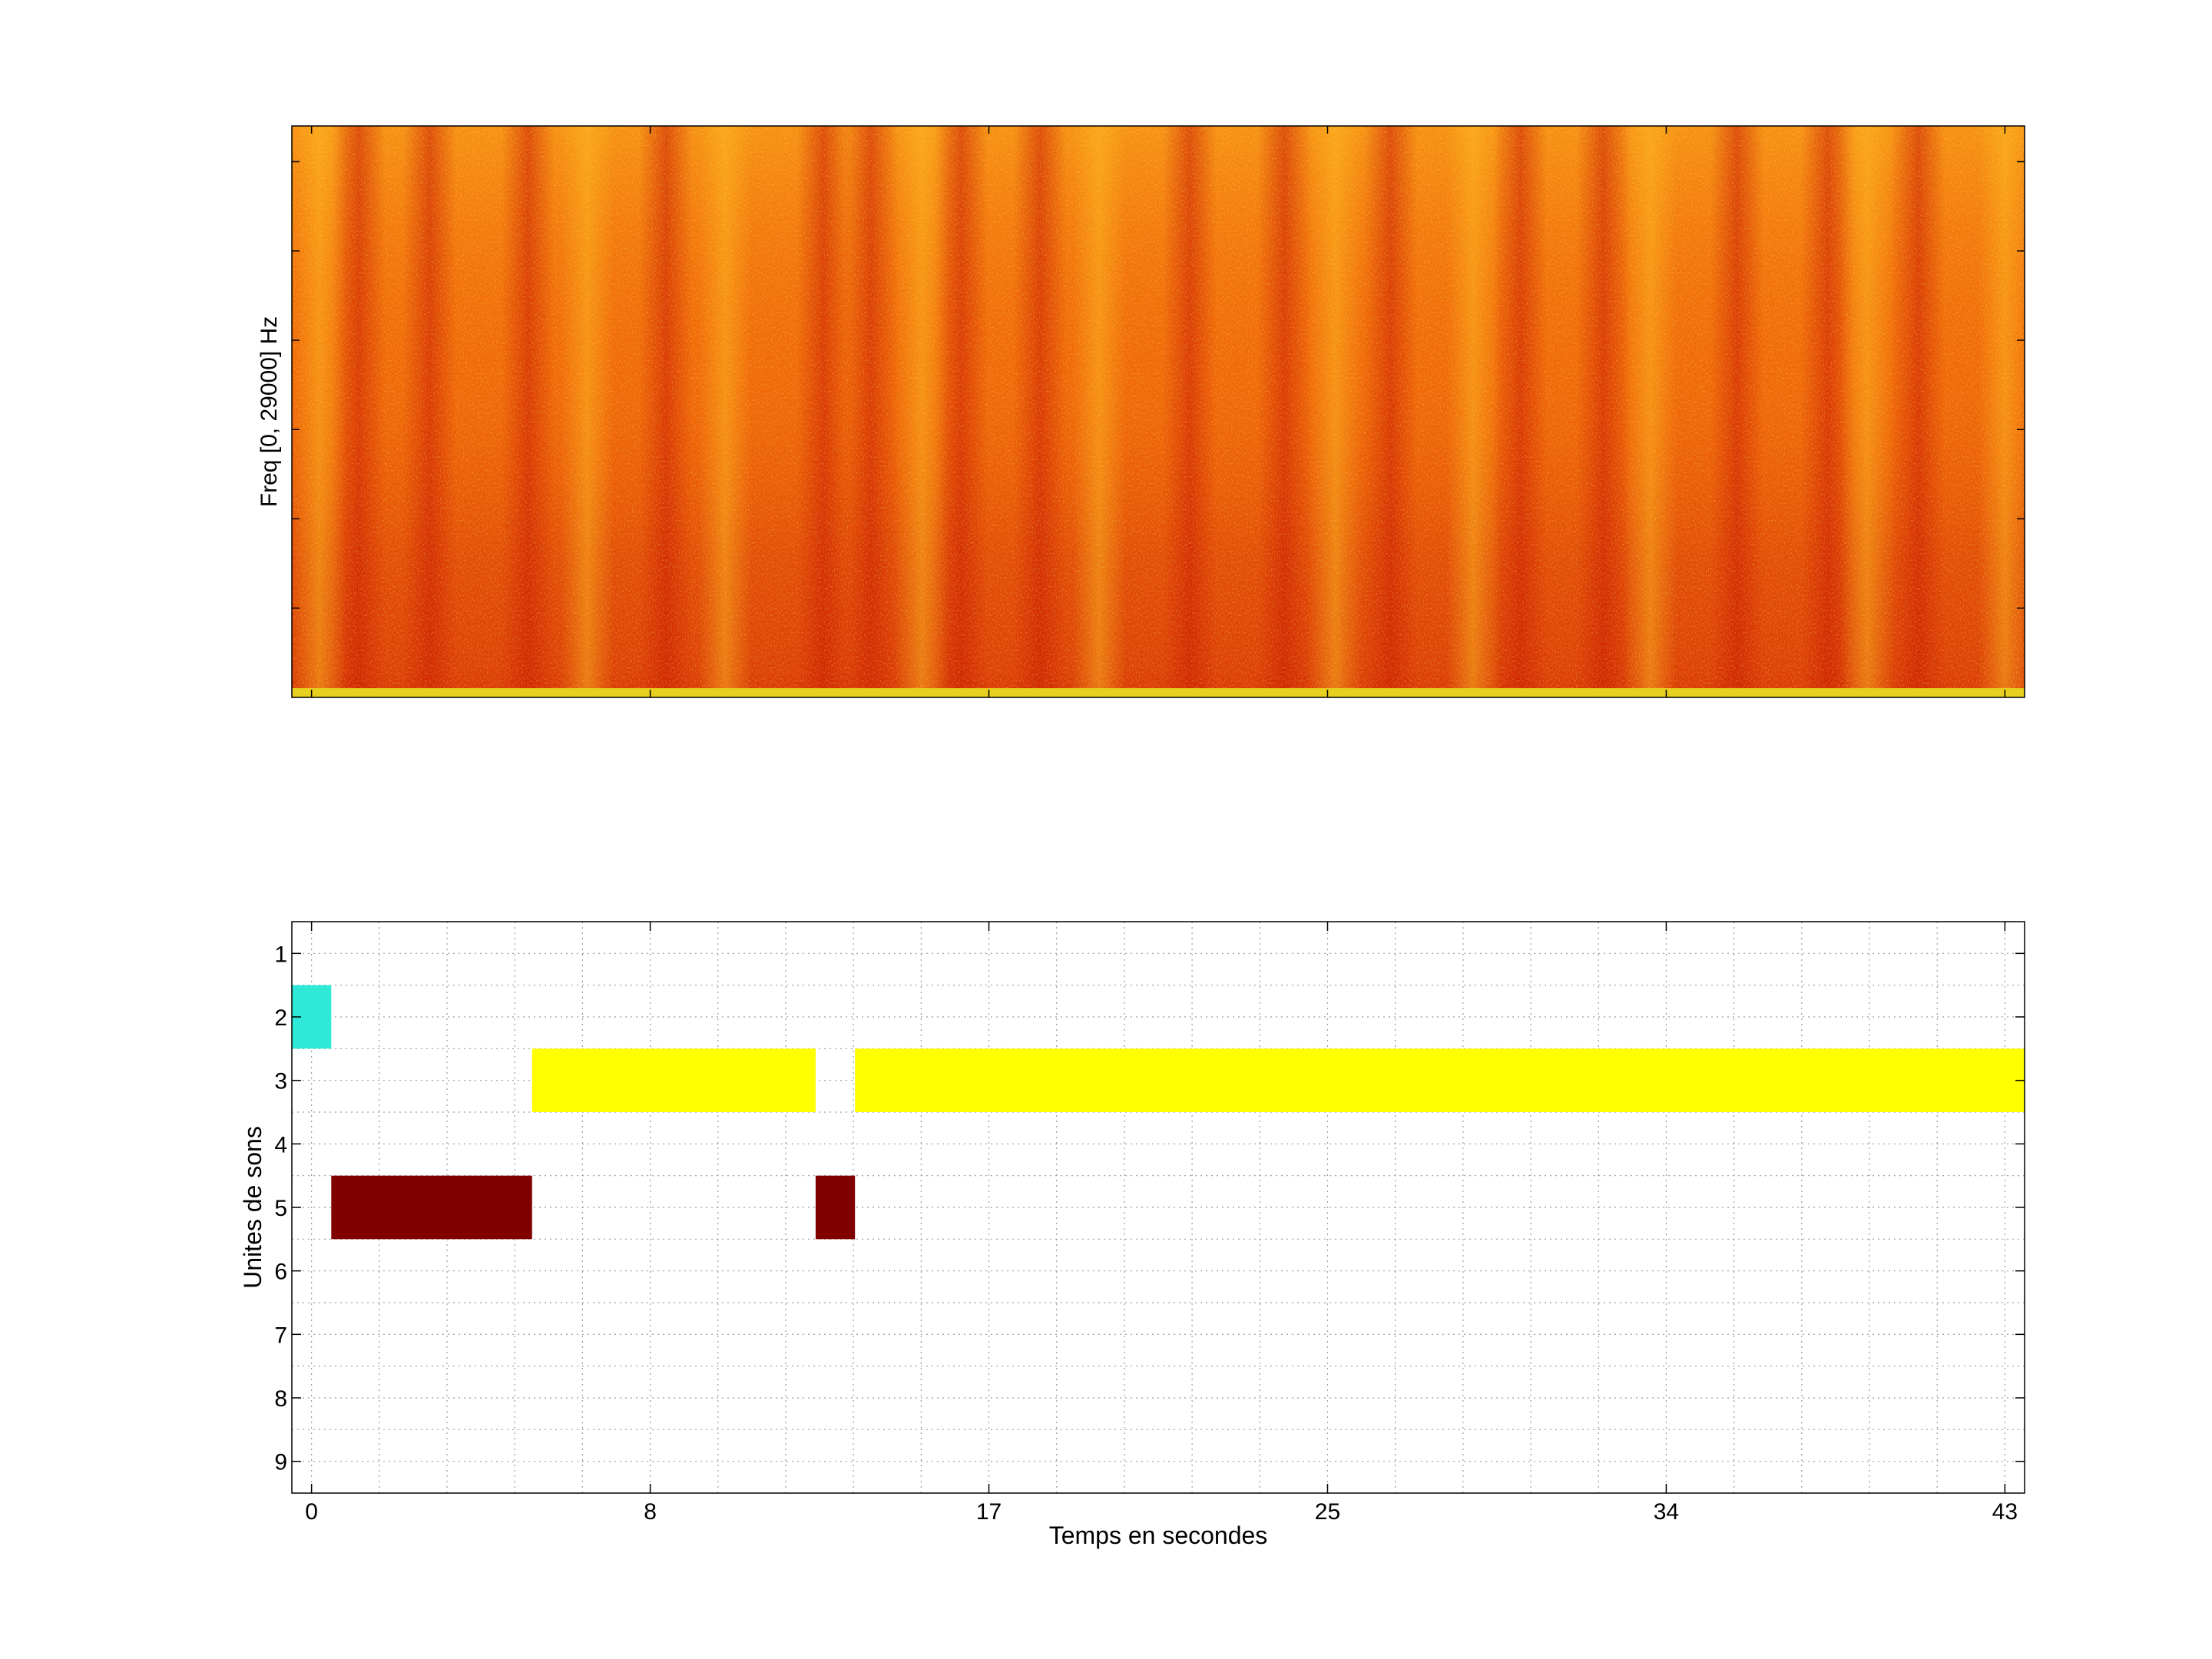 The height and width of the screenshot is (1659, 2212). I want to click on timeline-x-tick-label: 43, so click(2005, 1512).